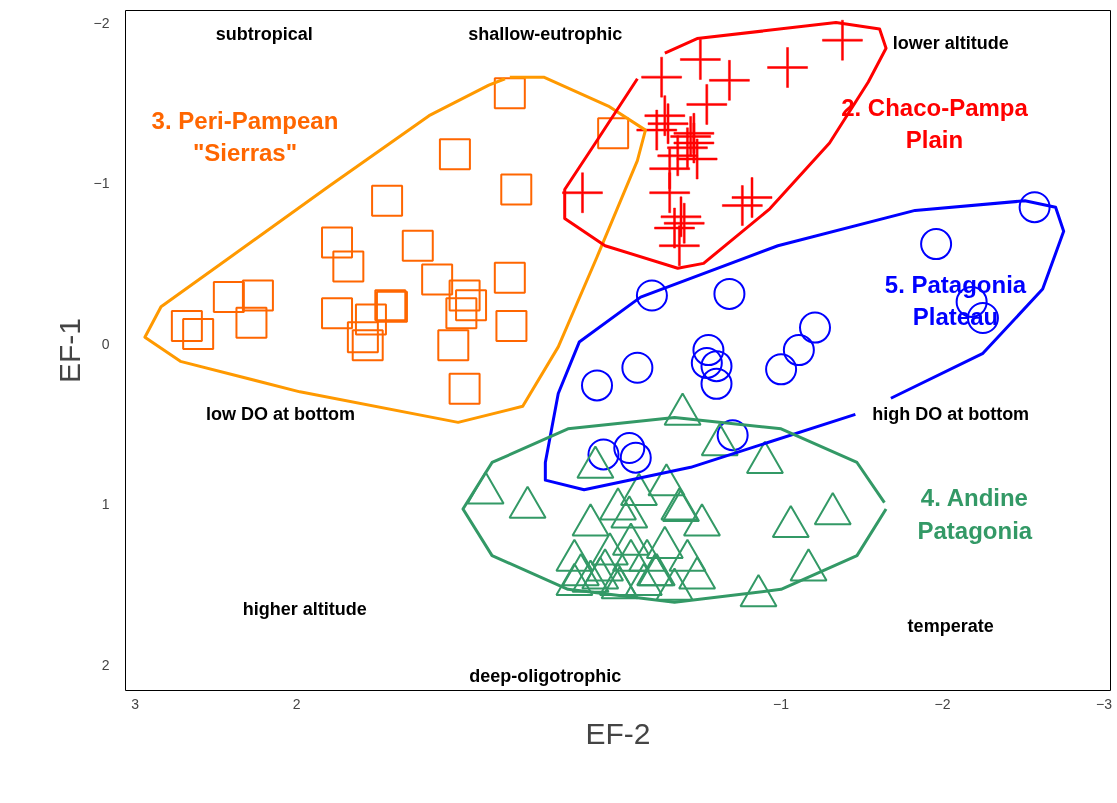 This screenshot has height=803, width=1117. What do you see at coordinates (101, 22) in the screenshot?
I see `y-tick-label: −2` at bounding box center [101, 22].